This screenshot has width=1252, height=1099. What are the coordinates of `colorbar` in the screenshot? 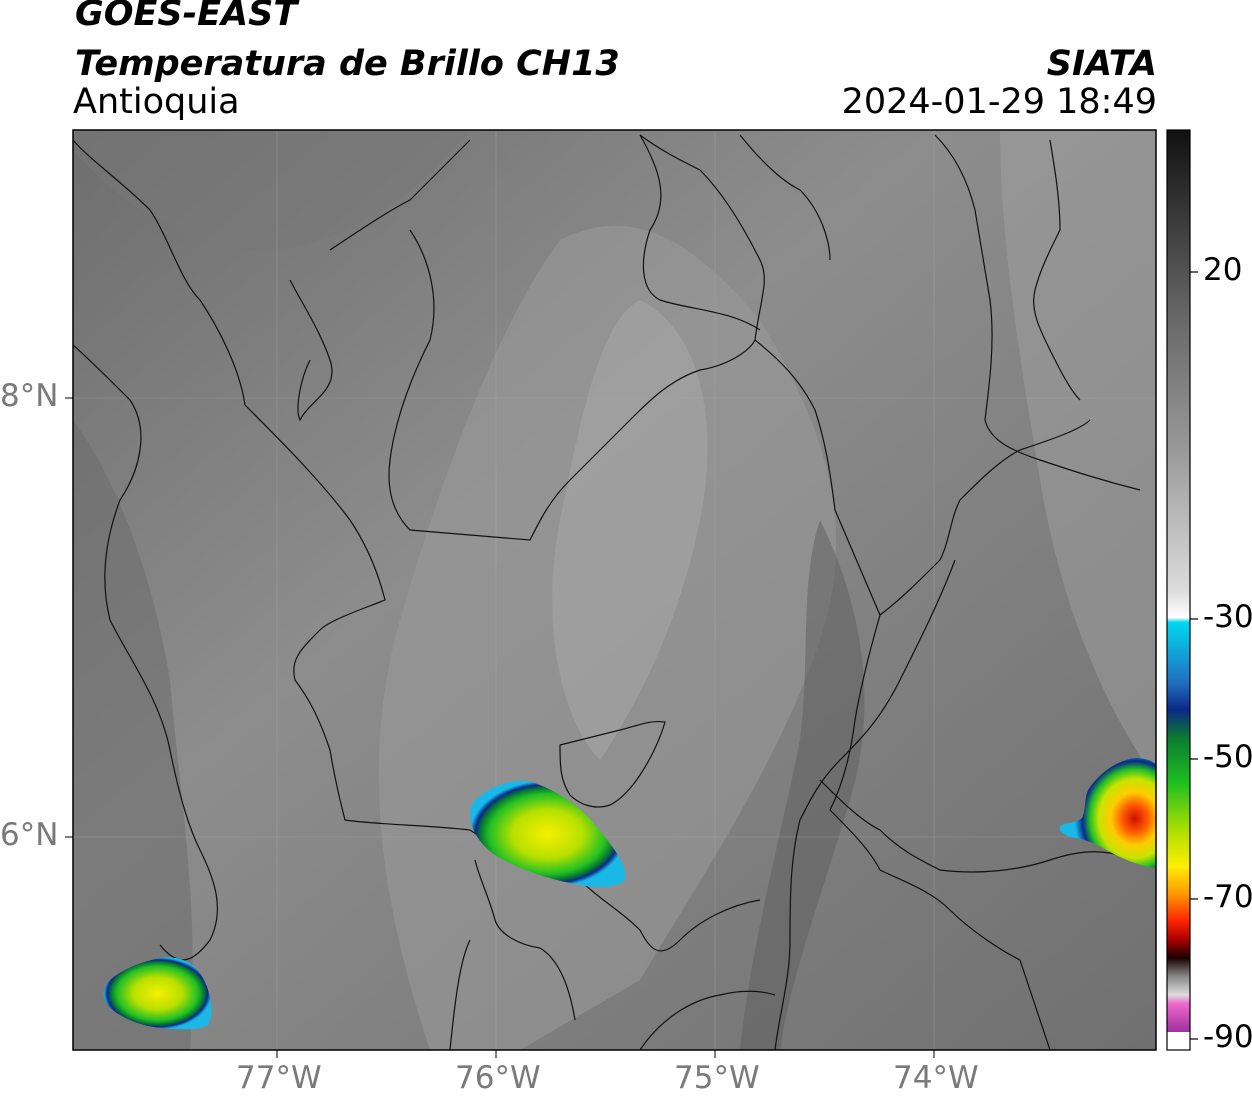 It's located at (1178, 590).